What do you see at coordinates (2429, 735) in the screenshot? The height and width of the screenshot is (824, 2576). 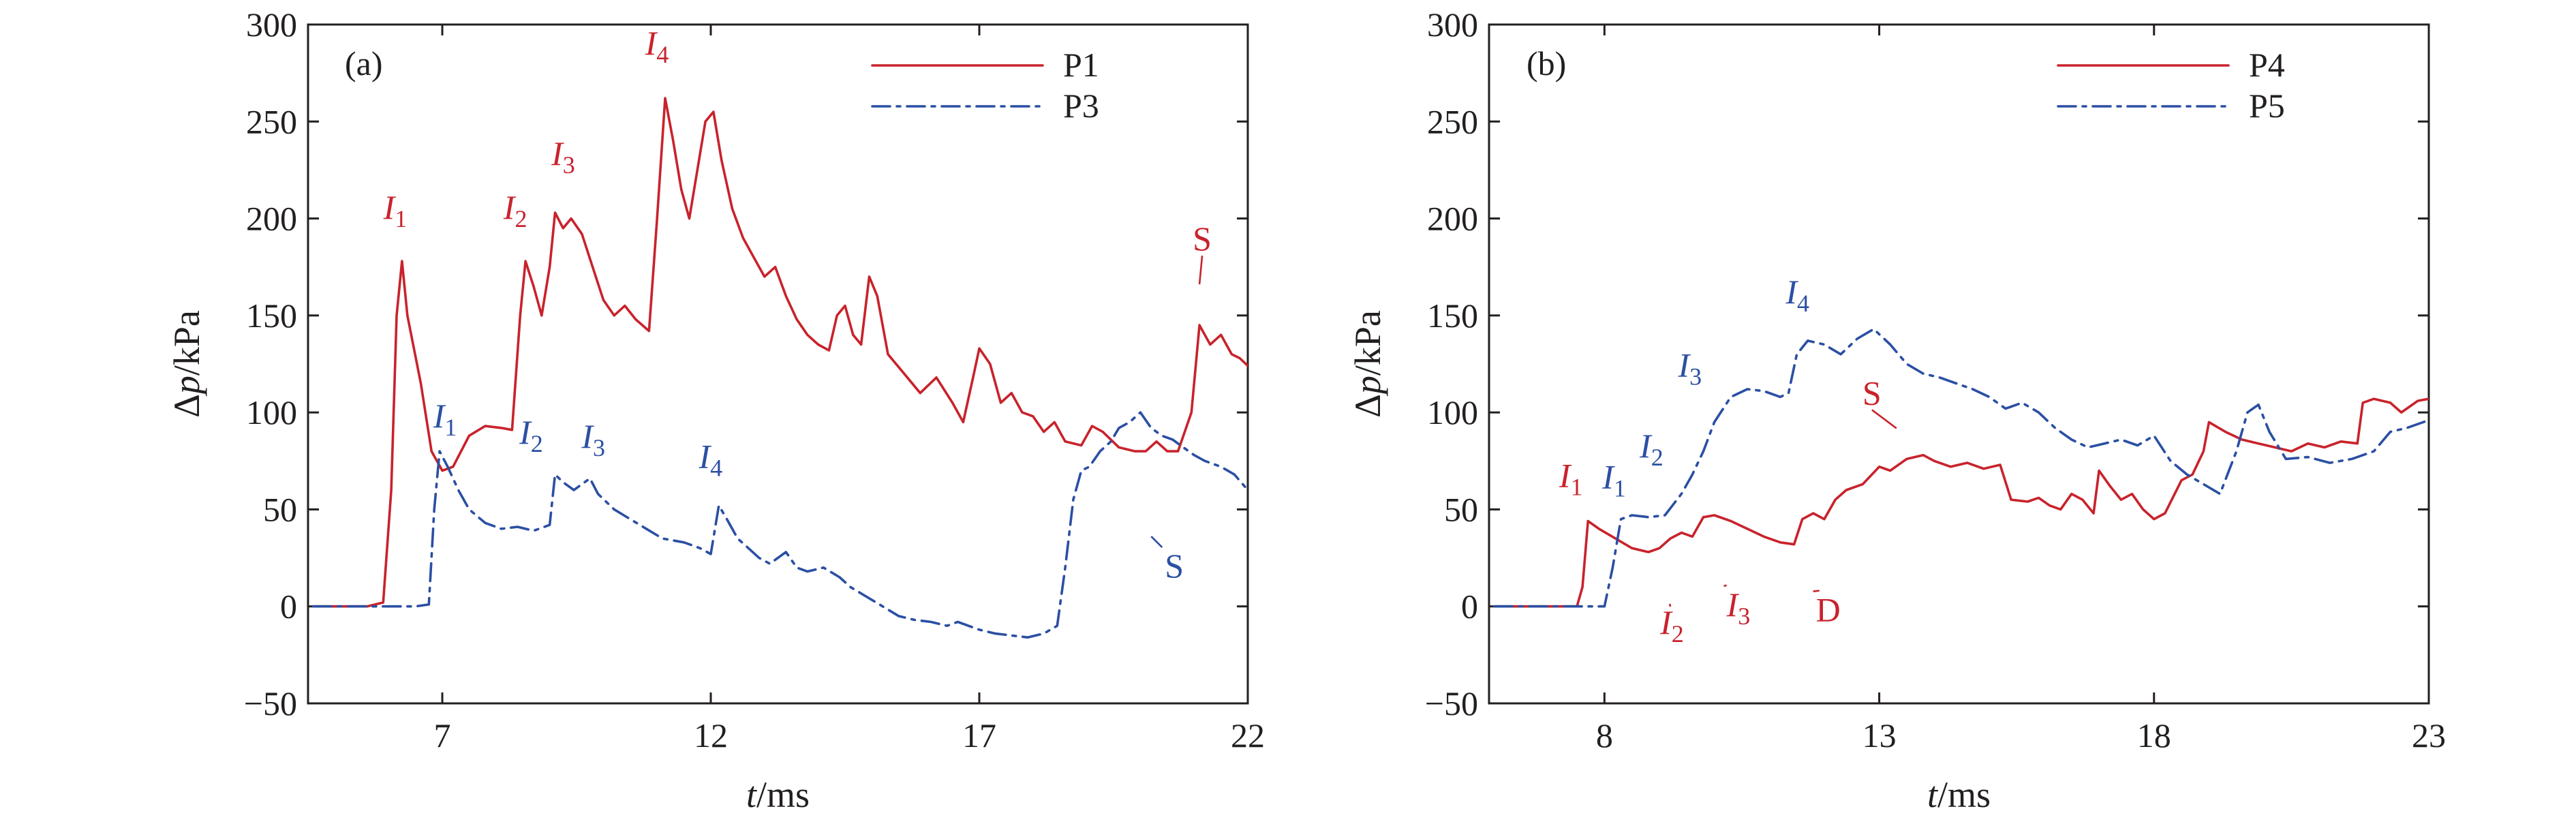 I see `panel-b-x-tick-label: 23` at bounding box center [2429, 735].